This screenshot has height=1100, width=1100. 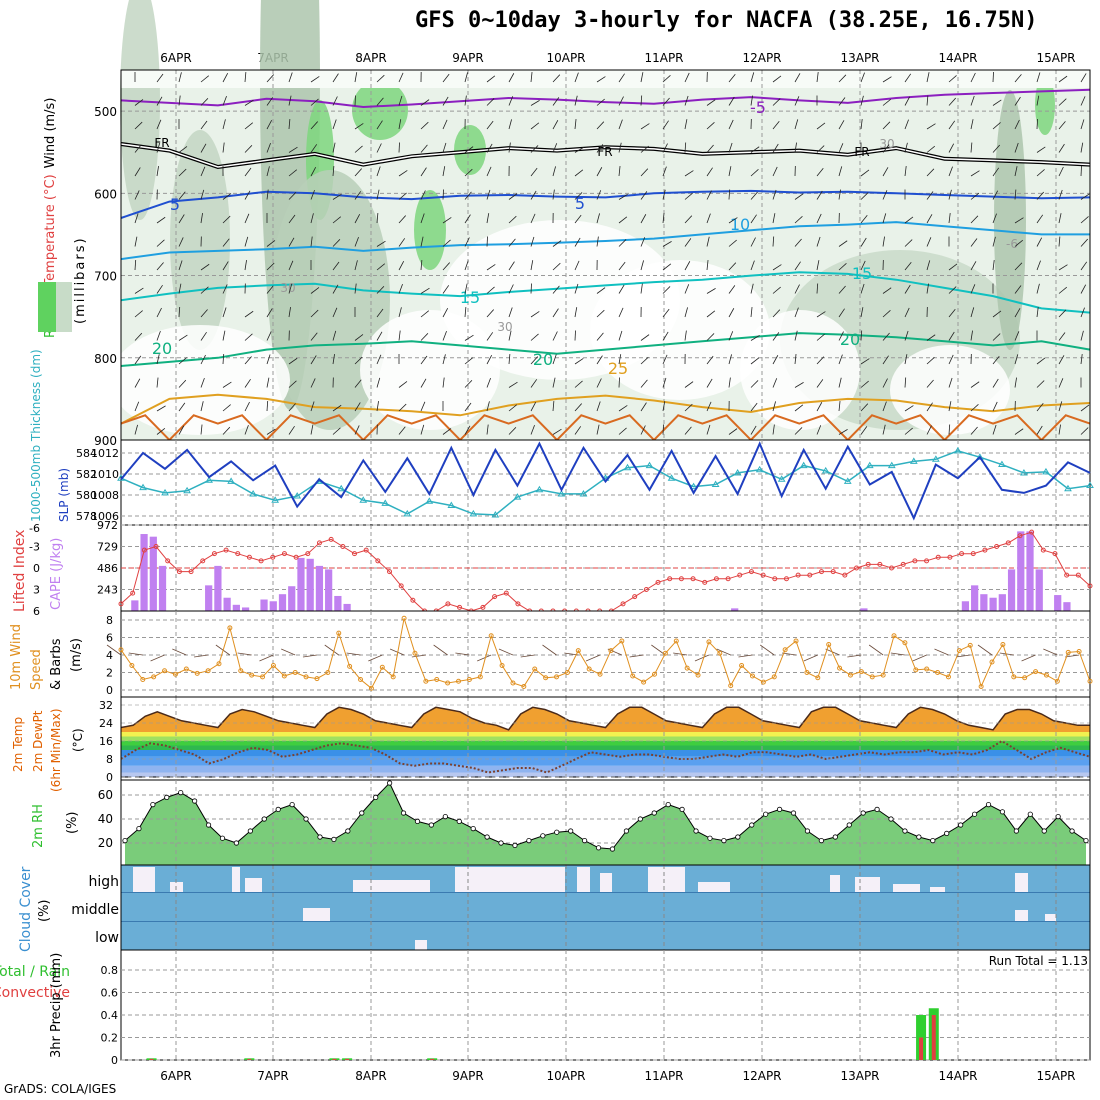 What do you see at coordinates (110, 1015) in the screenshot?
I see `y-tick-label: 0.4` at bounding box center [110, 1015].